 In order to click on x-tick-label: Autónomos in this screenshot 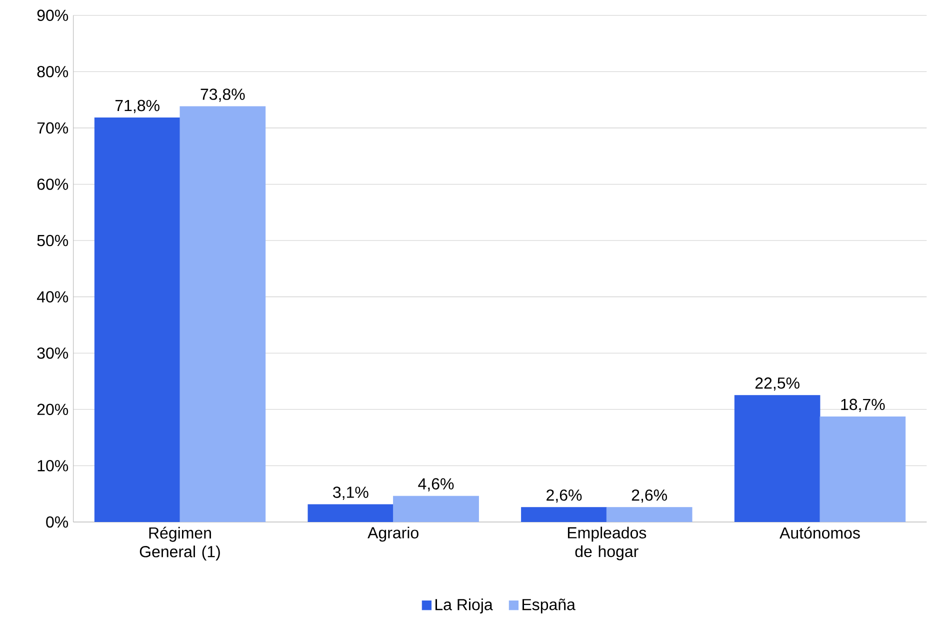, I will do `click(820, 532)`.